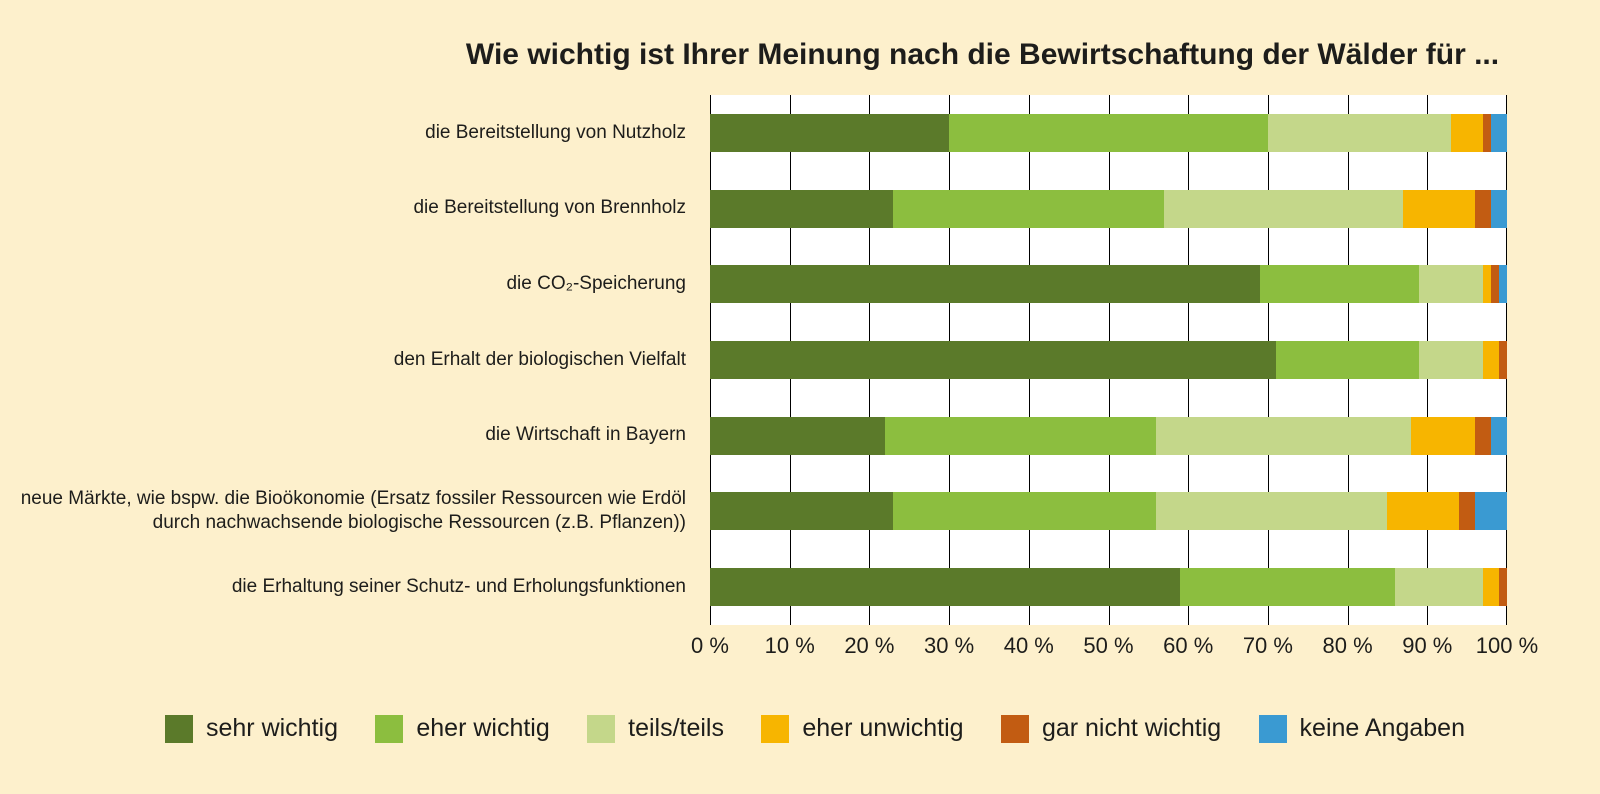 The image size is (1600, 794). I want to click on legend-item: keine Angaben, so click(1361, 728).